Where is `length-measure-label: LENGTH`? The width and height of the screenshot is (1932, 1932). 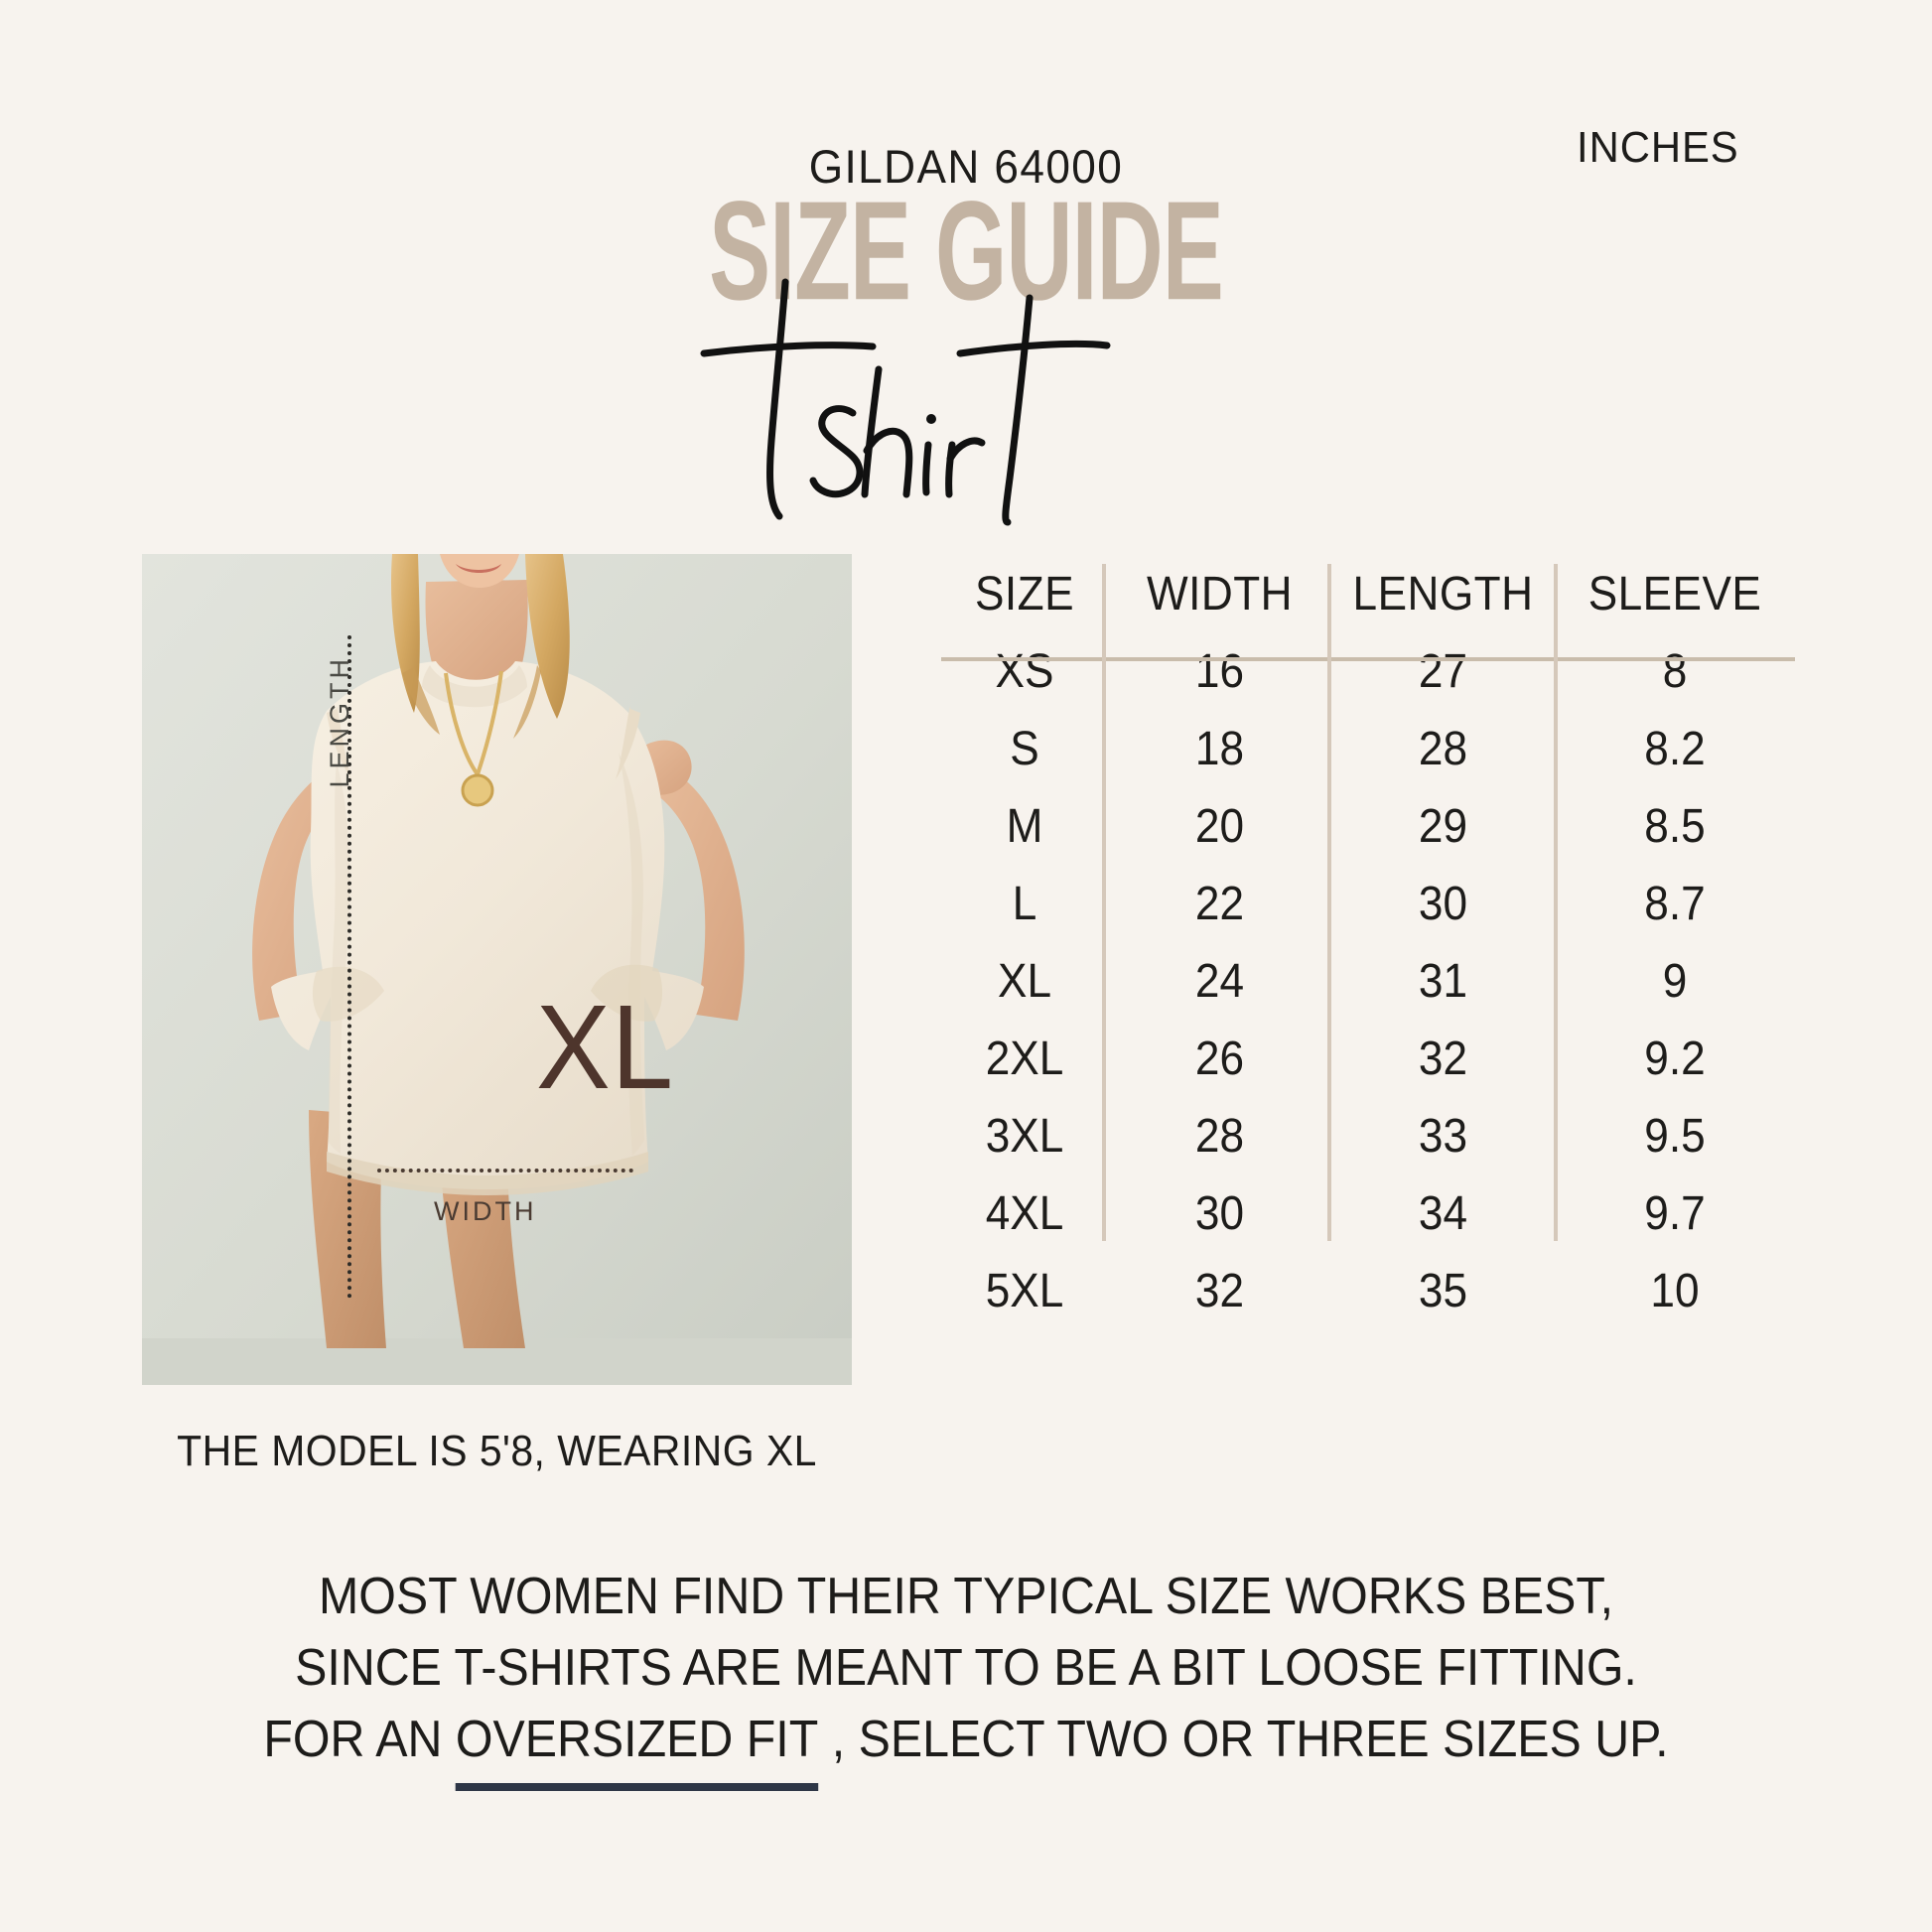
length-measure-label: LENGTH is located at coordinates (340, 722).